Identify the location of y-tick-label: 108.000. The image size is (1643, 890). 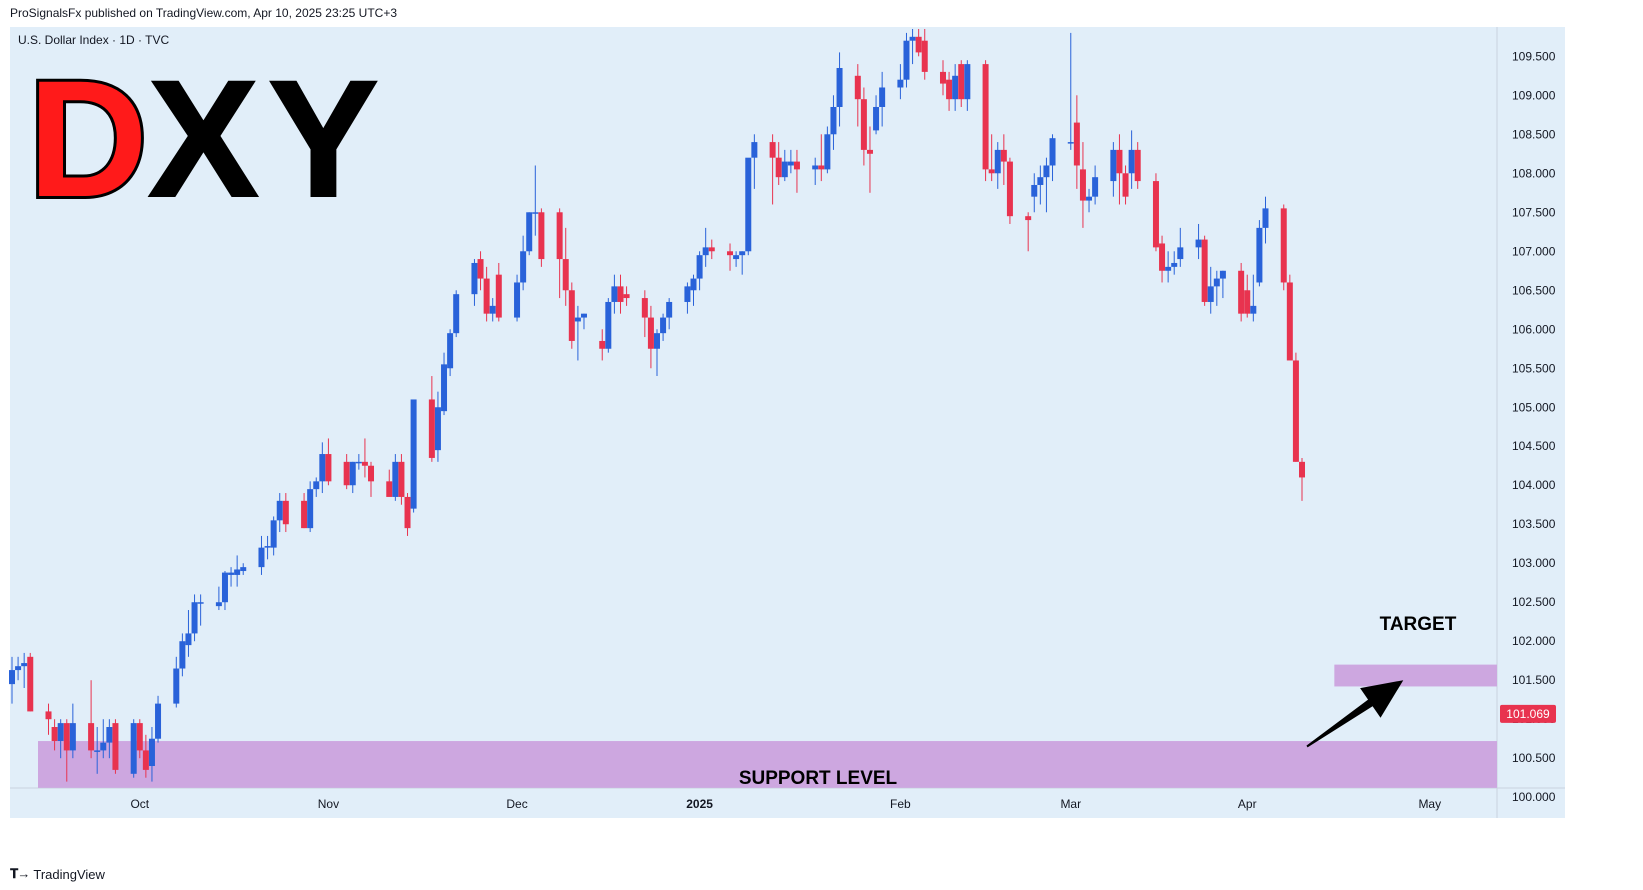
(1534, 173).